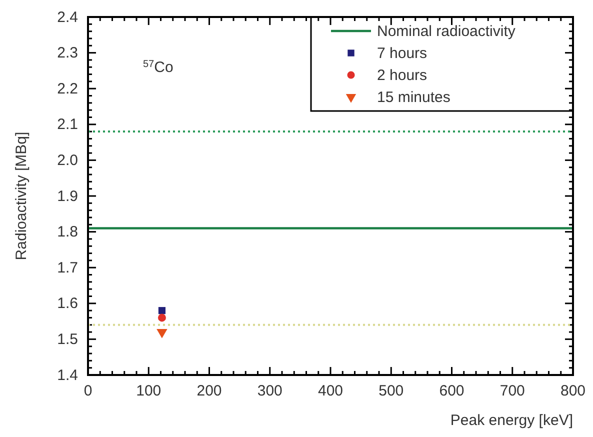  Describe the element at coordinates (391, 391) in the screenshot. I see `x-tick-label: 500` at that location.